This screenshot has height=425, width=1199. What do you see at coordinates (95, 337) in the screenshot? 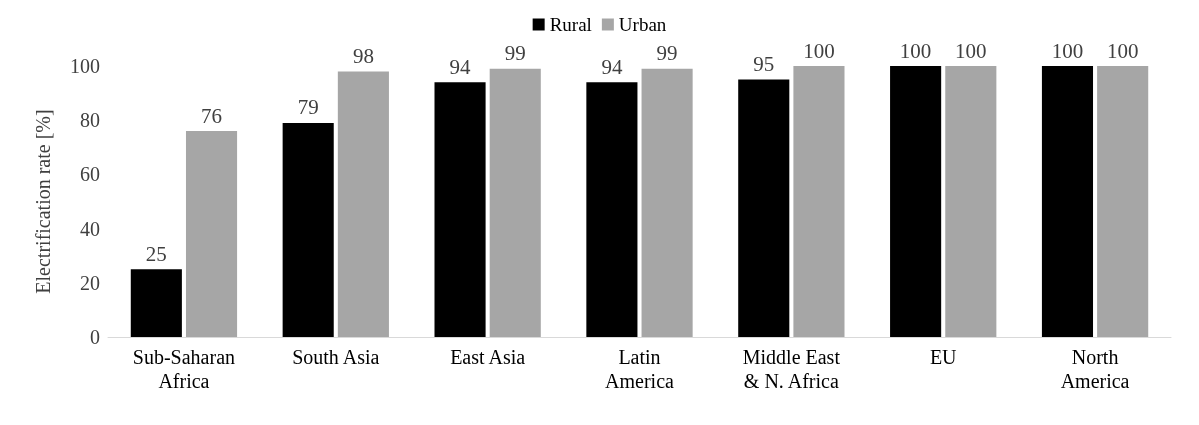
I see `y-tick-label: 0` at bounding box center [95, 337].